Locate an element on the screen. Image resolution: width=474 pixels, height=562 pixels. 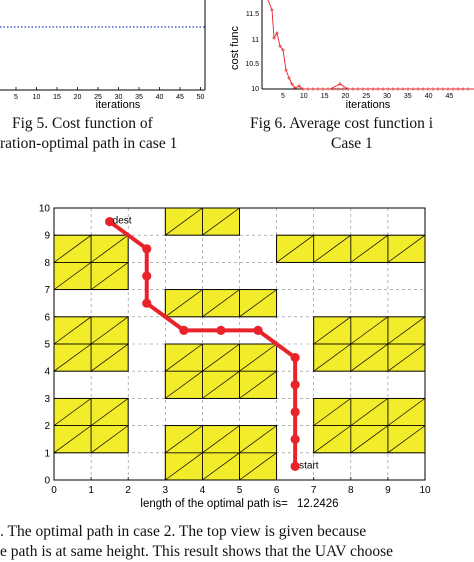
fig5-cost-chart: 5 10 15 20 25 30 35 40 45 50 iterations is located at coordinates (103, 55).